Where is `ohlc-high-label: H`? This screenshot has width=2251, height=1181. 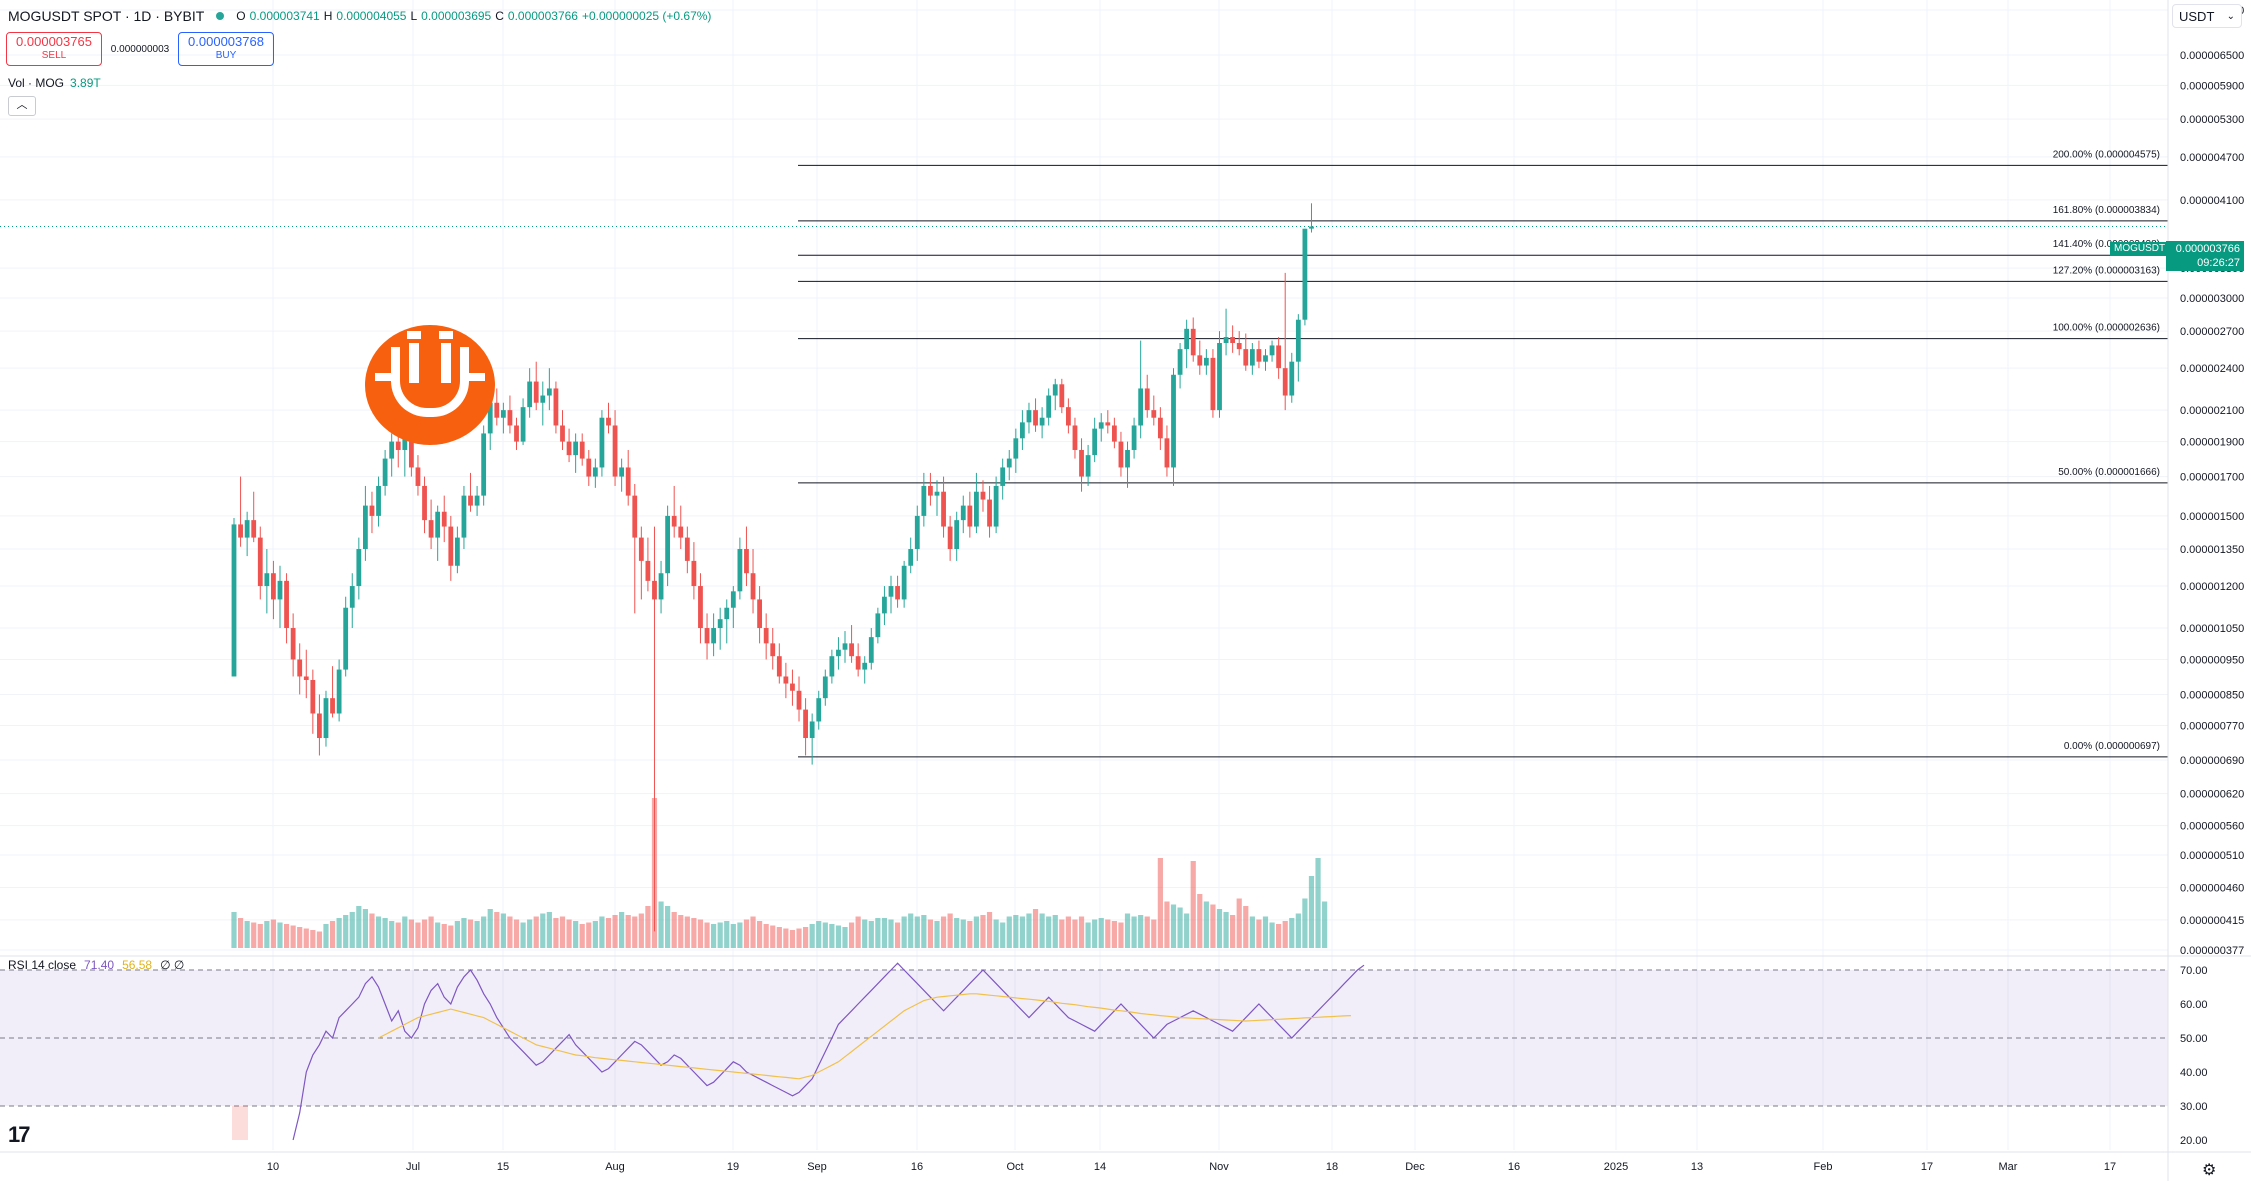 ohlc-high-label: H is located at coordinates (328, 16).